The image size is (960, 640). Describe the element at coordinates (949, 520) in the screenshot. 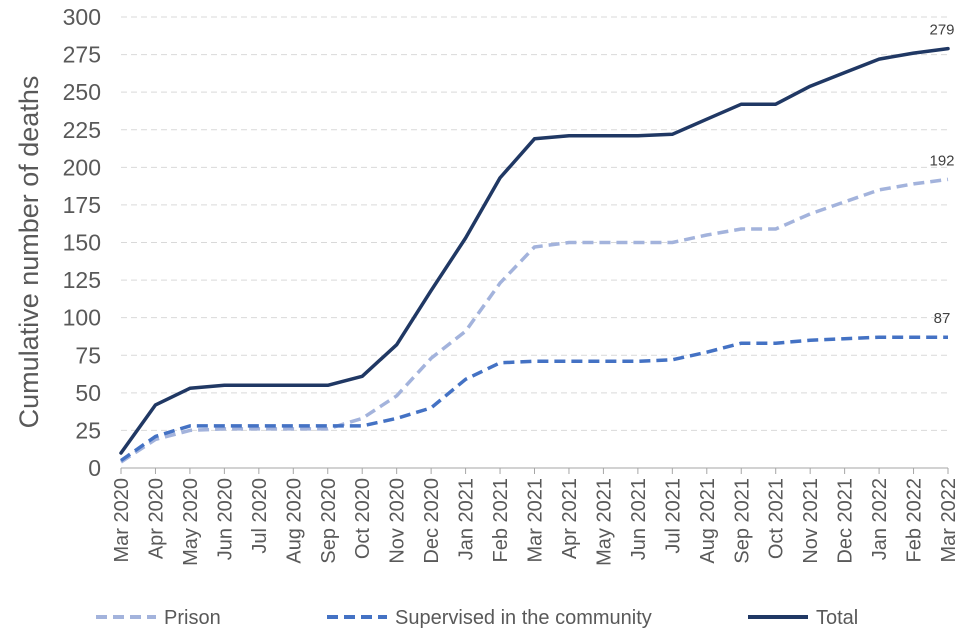

I see `x-tick-label: Mar 2022` at that location.